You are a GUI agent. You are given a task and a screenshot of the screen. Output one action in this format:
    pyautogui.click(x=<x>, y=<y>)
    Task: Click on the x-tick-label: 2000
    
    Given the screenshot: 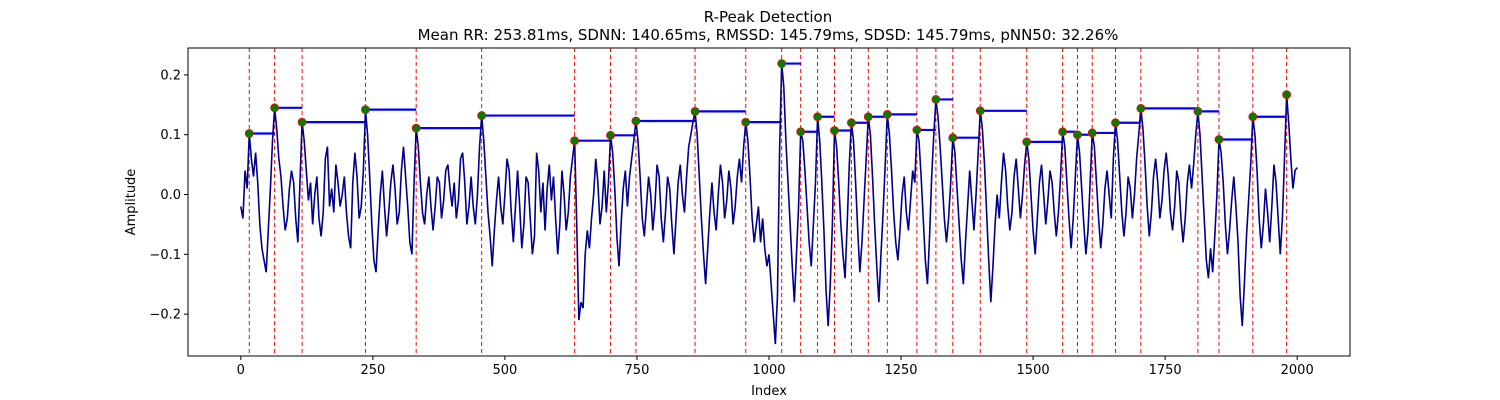 What is the action you would take?
    pyautogui.click(x=1297, y=370)
    